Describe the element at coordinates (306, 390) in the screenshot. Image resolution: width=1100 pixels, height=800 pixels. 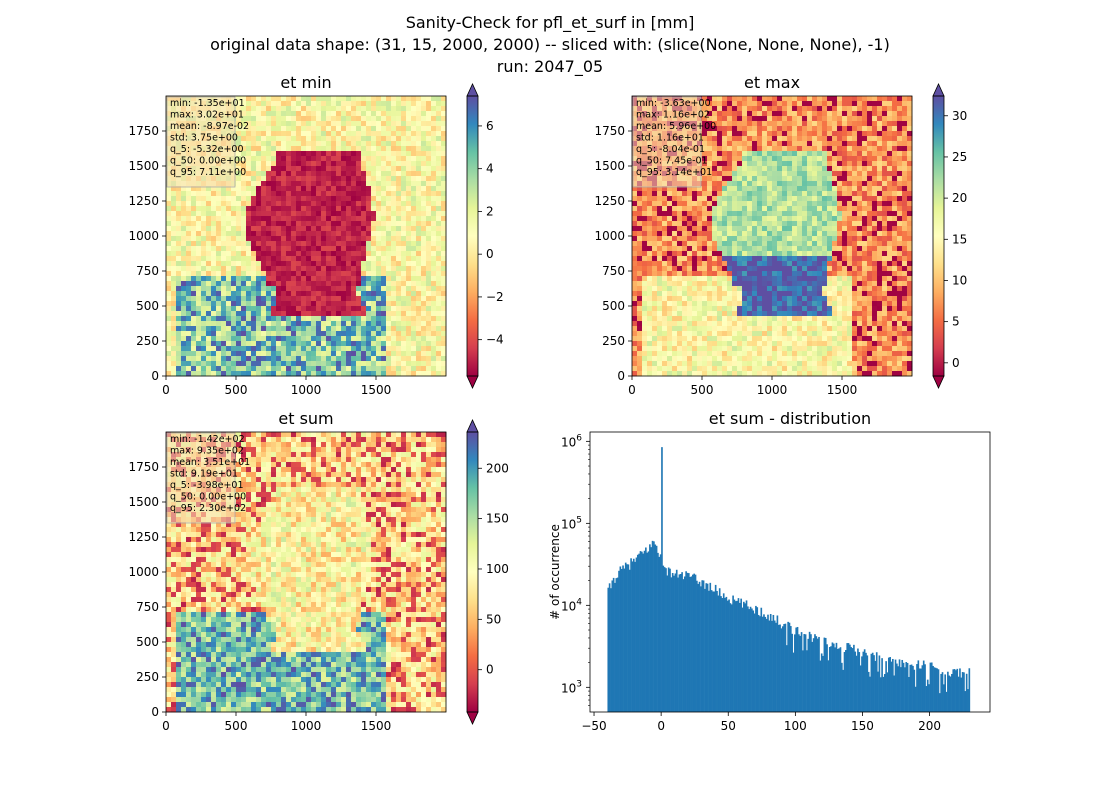
I see `x-tick-label: 1000` at that location.